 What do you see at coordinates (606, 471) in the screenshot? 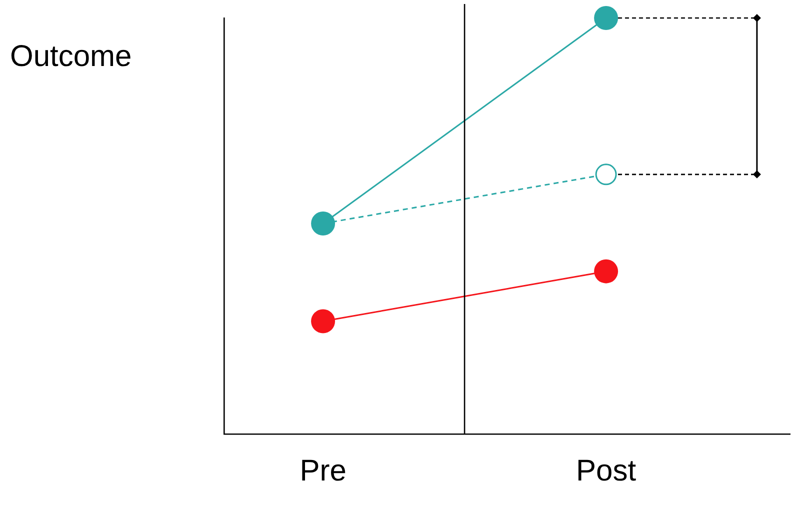
I see `x-tick-label: Post` at bounding box center [606, 471].